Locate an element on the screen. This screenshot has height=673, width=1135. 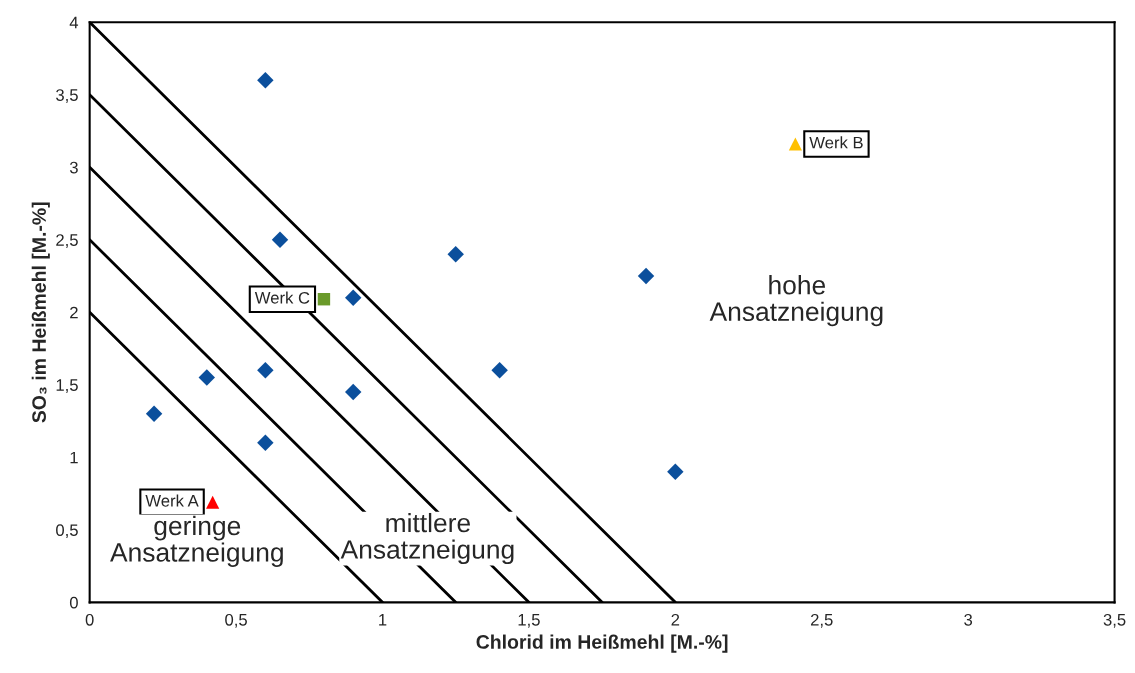
x-tick-label: 1 is located at coordinates (383, 620).